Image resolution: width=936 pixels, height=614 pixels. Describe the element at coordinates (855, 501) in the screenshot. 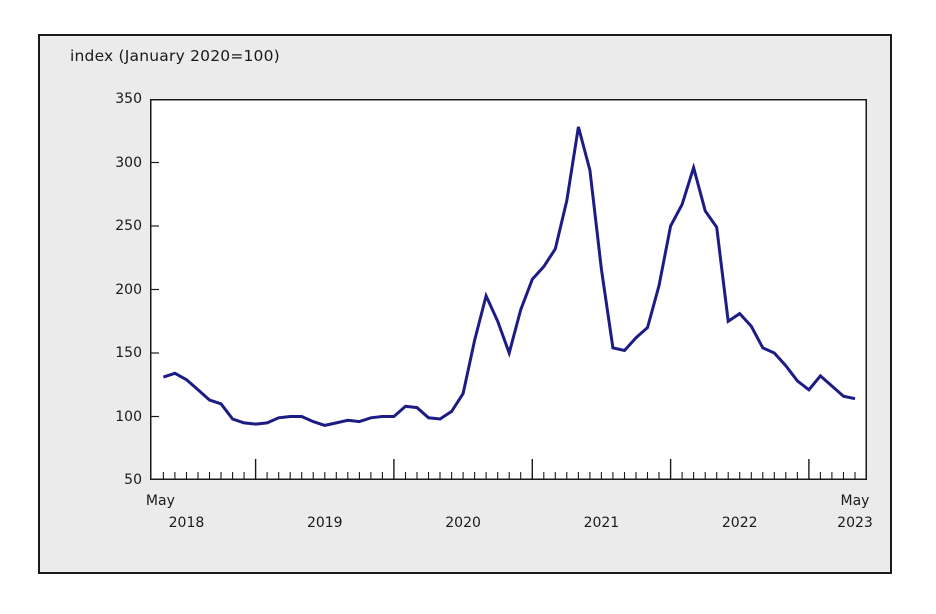

I see `x-label-last-month: May` at that location.